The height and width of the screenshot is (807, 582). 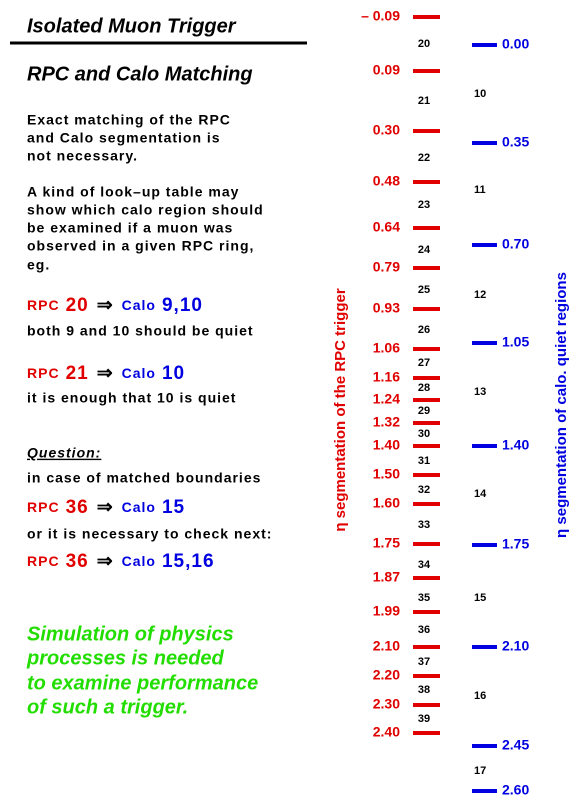 What do you see at coordinates (424, 630) in the screenshot?
I see `rpc-ring-number: 36` at bounding box center [424, 630].